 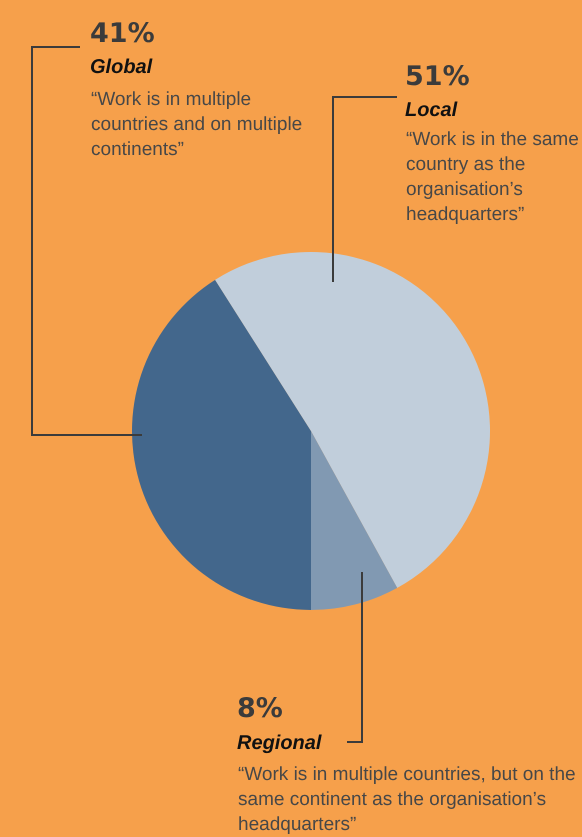 I want to click on slice-label: Local, so click(x=431, y=110).